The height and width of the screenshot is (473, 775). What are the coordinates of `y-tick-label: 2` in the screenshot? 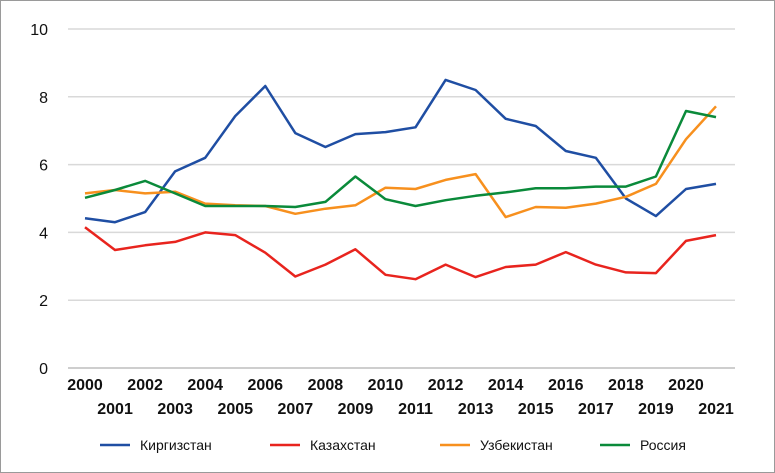 It's located at (43, 301).